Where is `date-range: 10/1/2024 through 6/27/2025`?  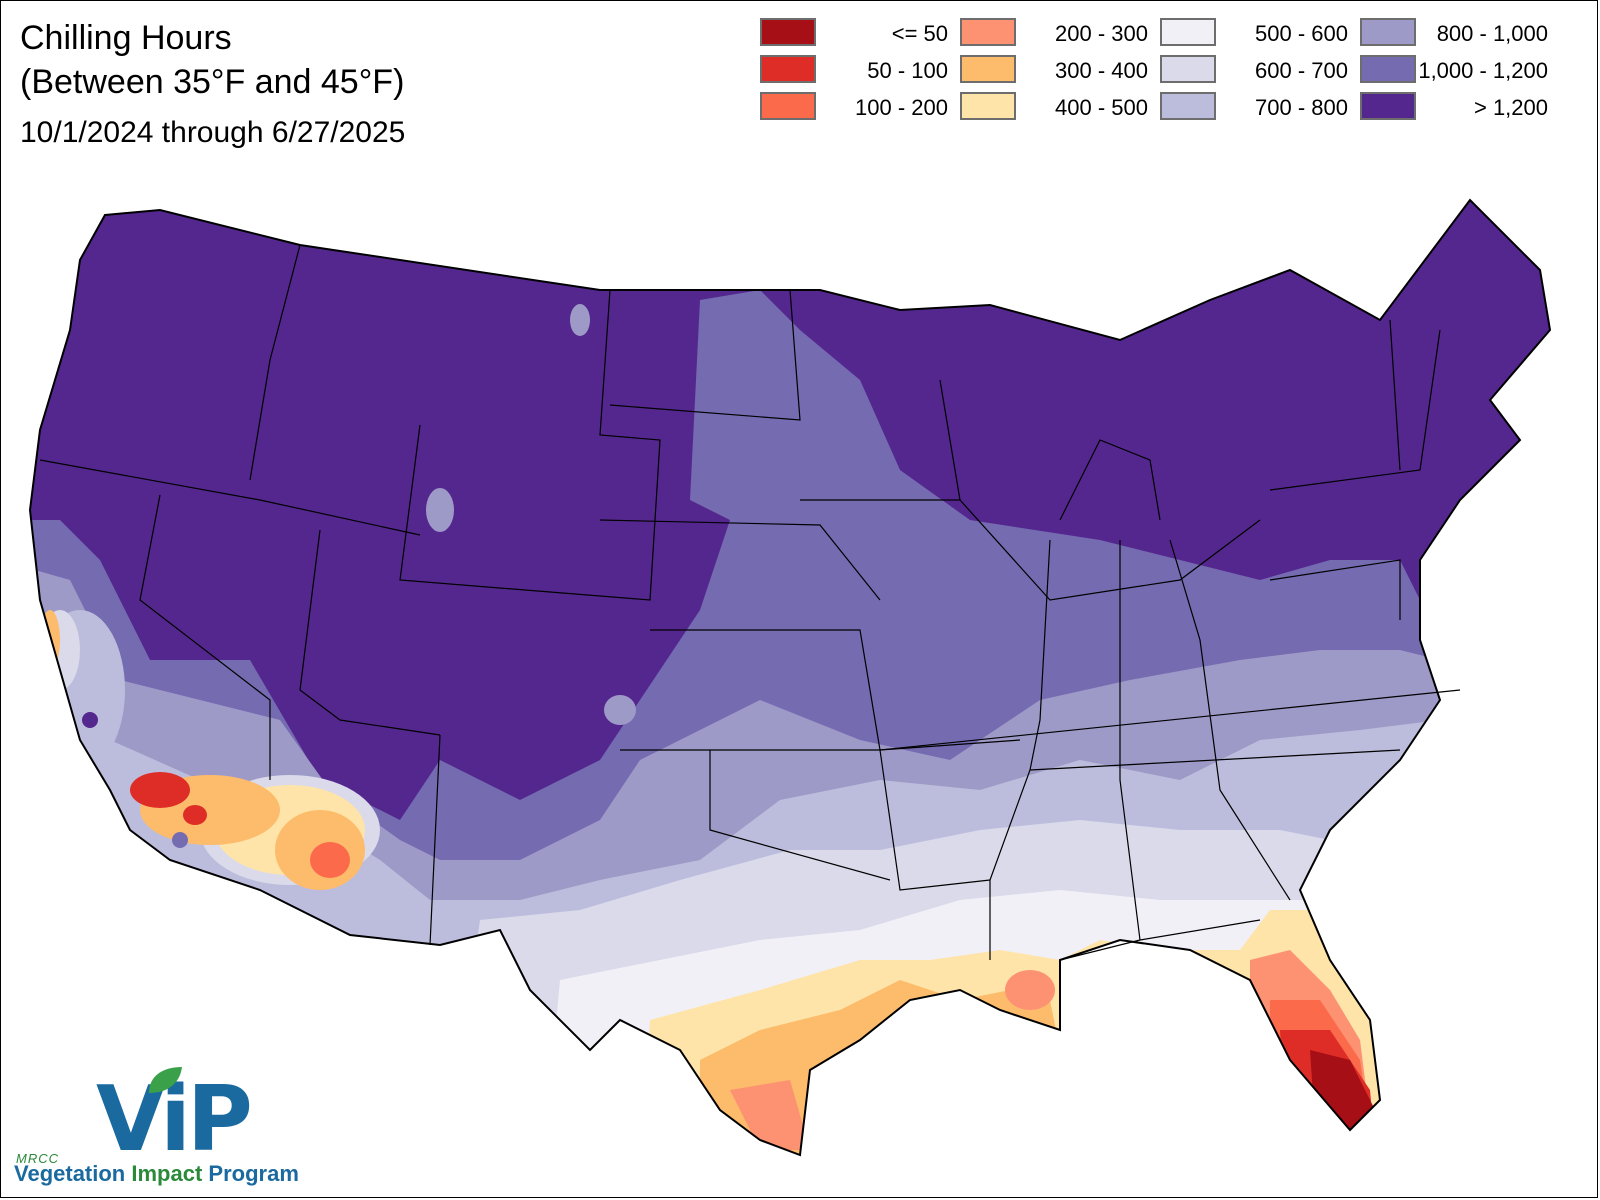
date-range: 10/1/2024 through 6/27/2025 is located at coordinates (213, 132).